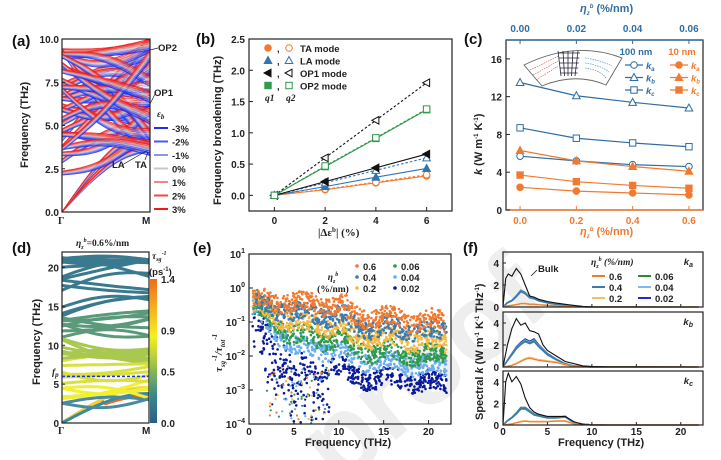 The height and width of the screenshot is (460, 721). I want to click on panel-c-legend-100nm: 100 nm, so click(636, 52).